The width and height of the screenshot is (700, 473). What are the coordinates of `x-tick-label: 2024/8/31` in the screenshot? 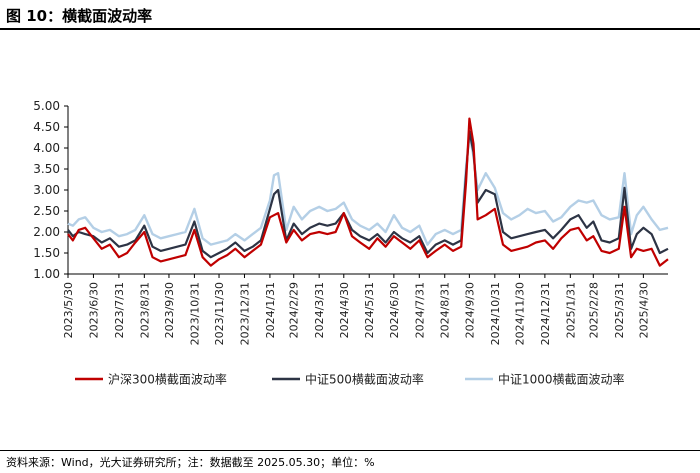 It's located at (445, 310).